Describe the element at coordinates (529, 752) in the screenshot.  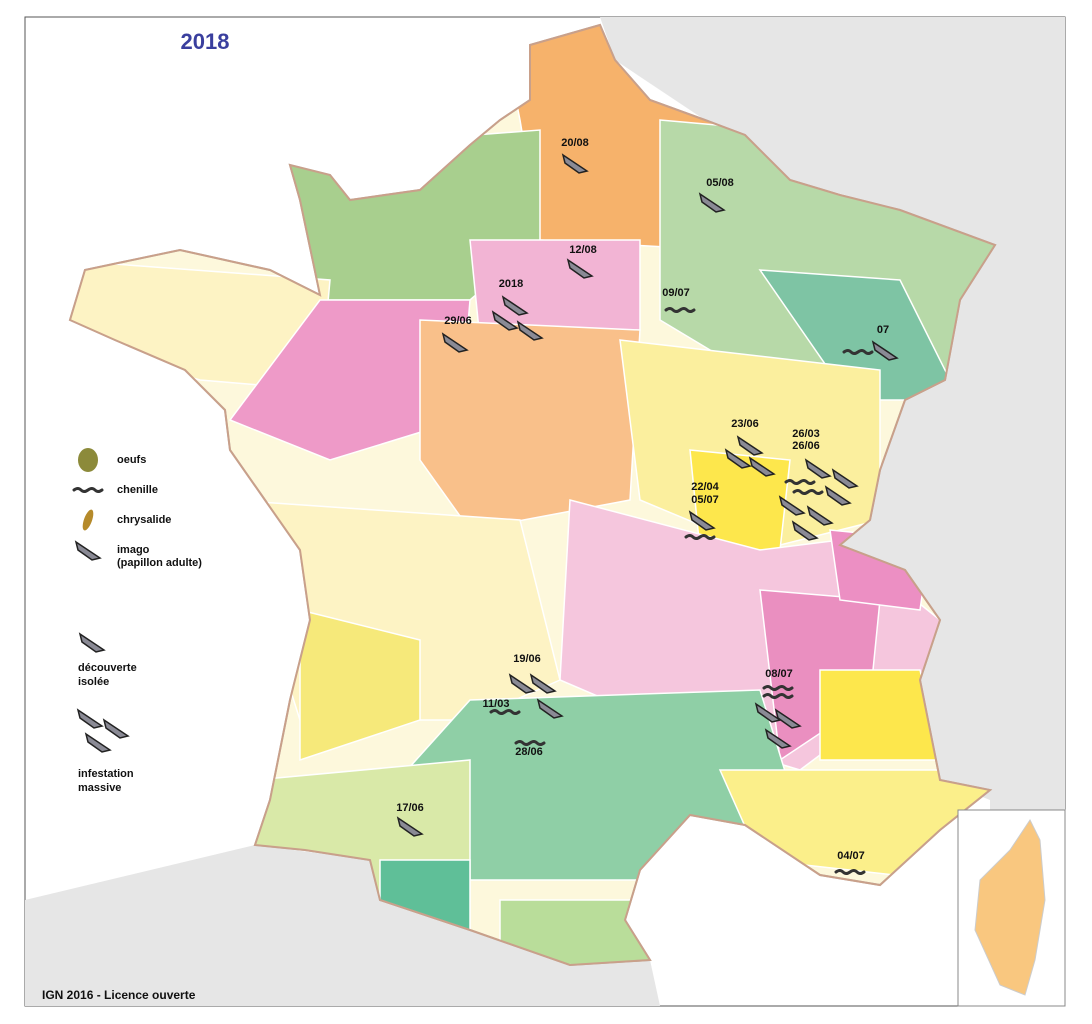
I see `date-label: 28/06` at that location.